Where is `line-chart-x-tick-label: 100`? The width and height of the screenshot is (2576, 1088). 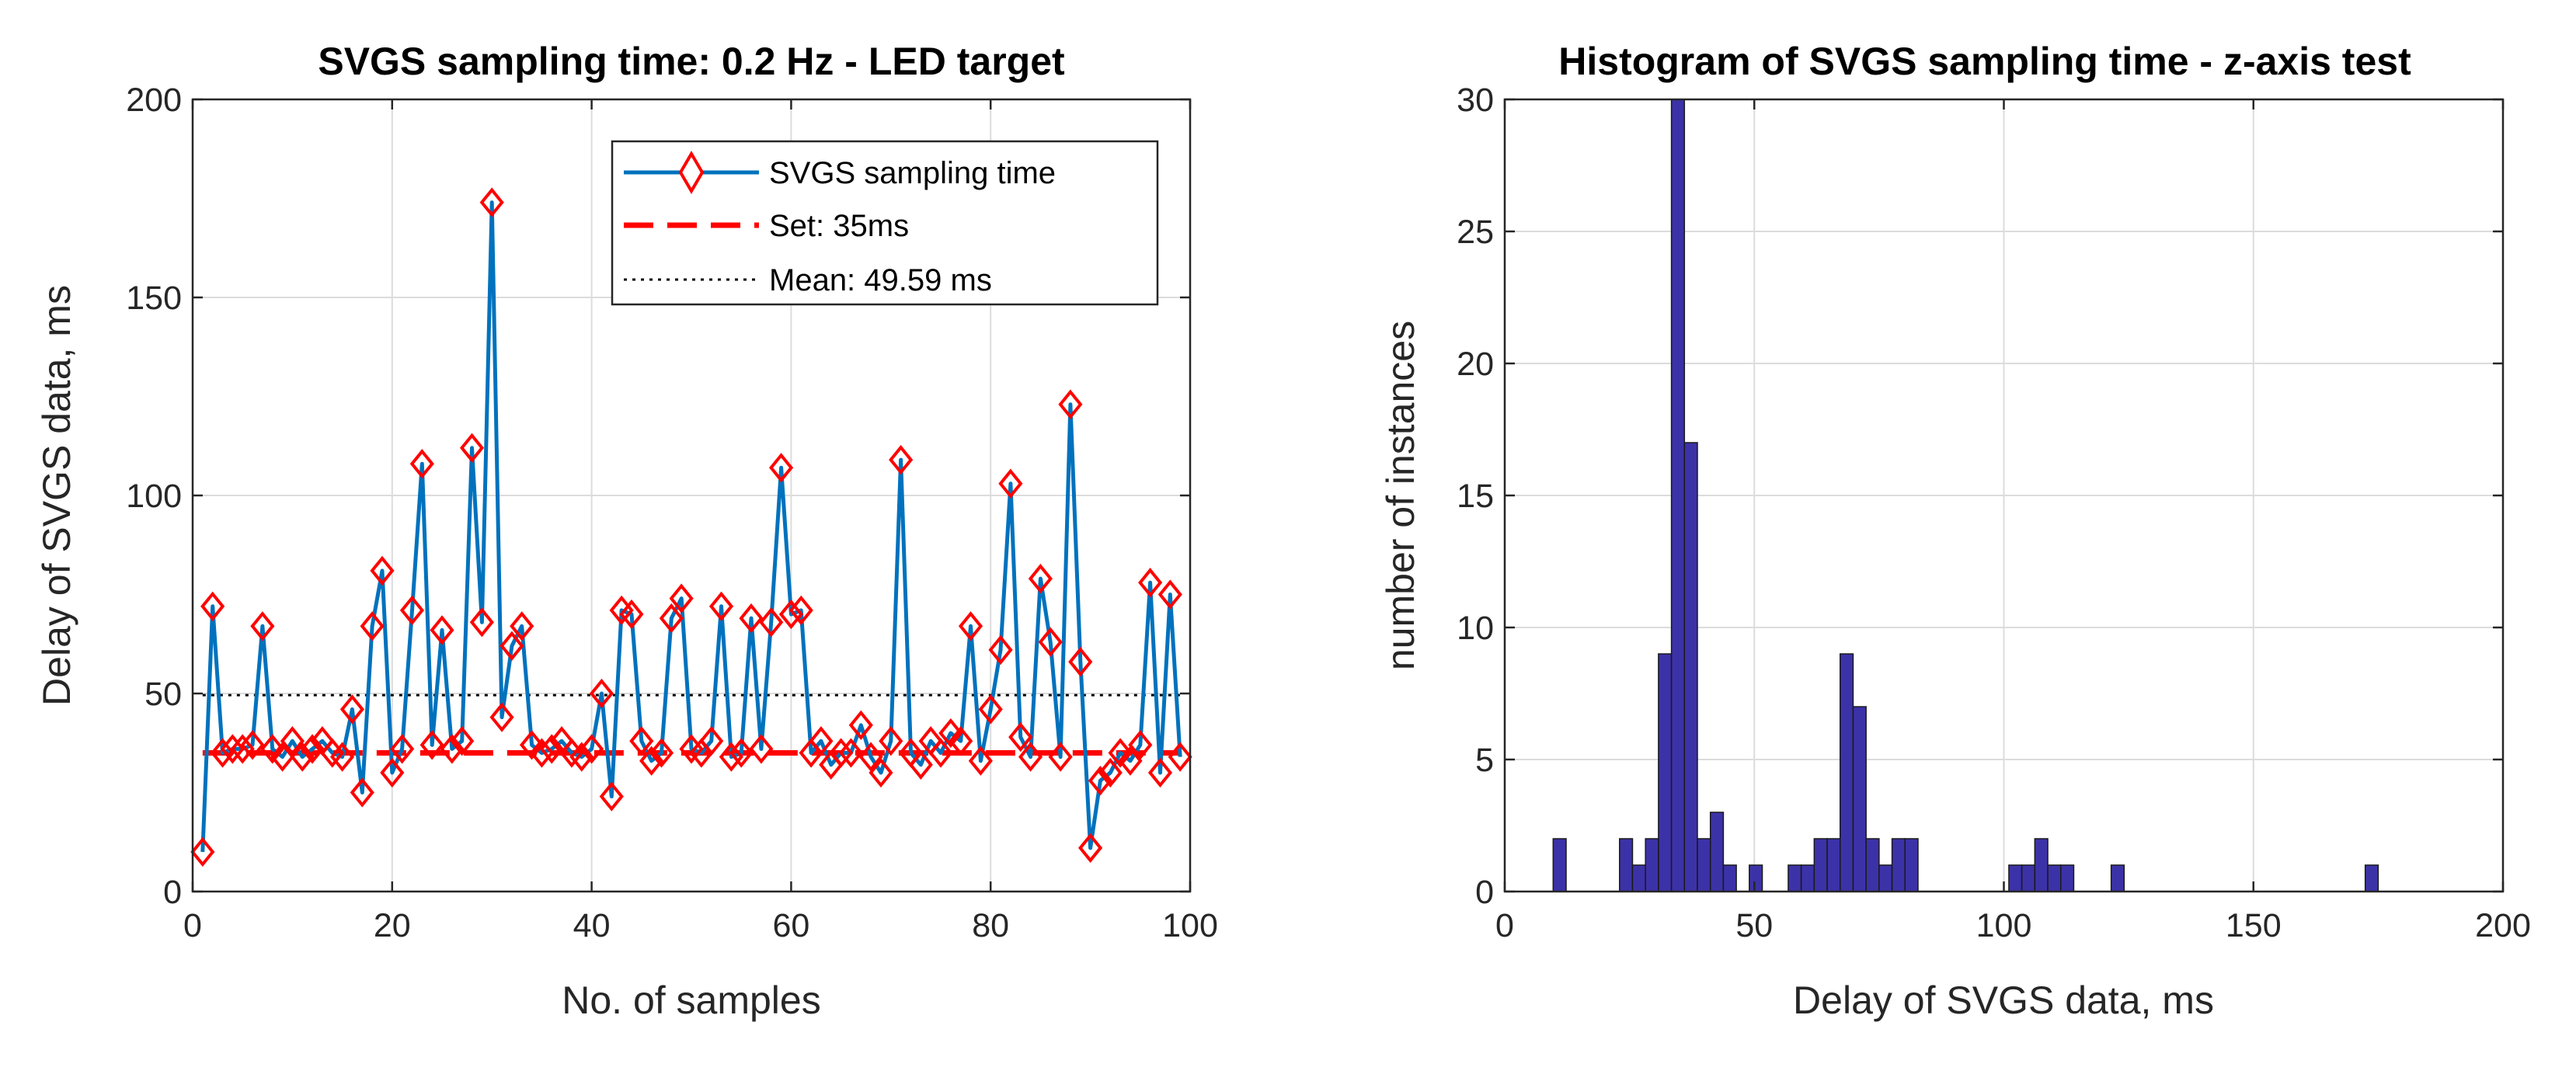
line-chart-x-tick-label: 100 is located at coordinates (1190, 925).